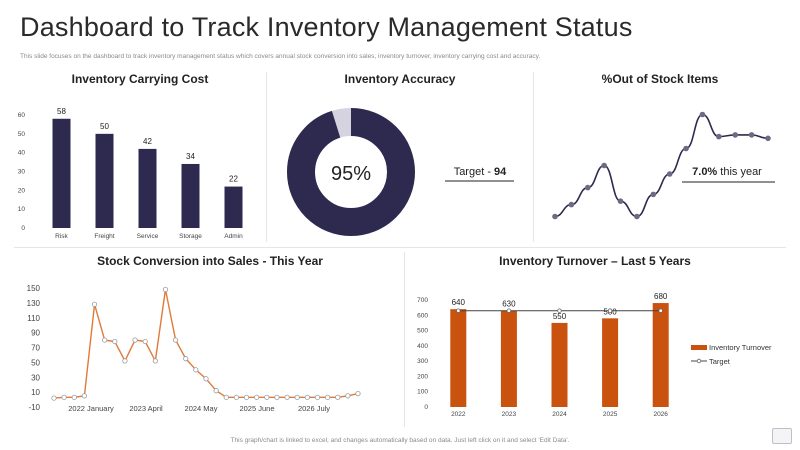 The image size is (800, 450). What do you see at coordinates (34, 407) in the screenshot?
I see `y-tick-label: -10` at bounding box center [34, 407].